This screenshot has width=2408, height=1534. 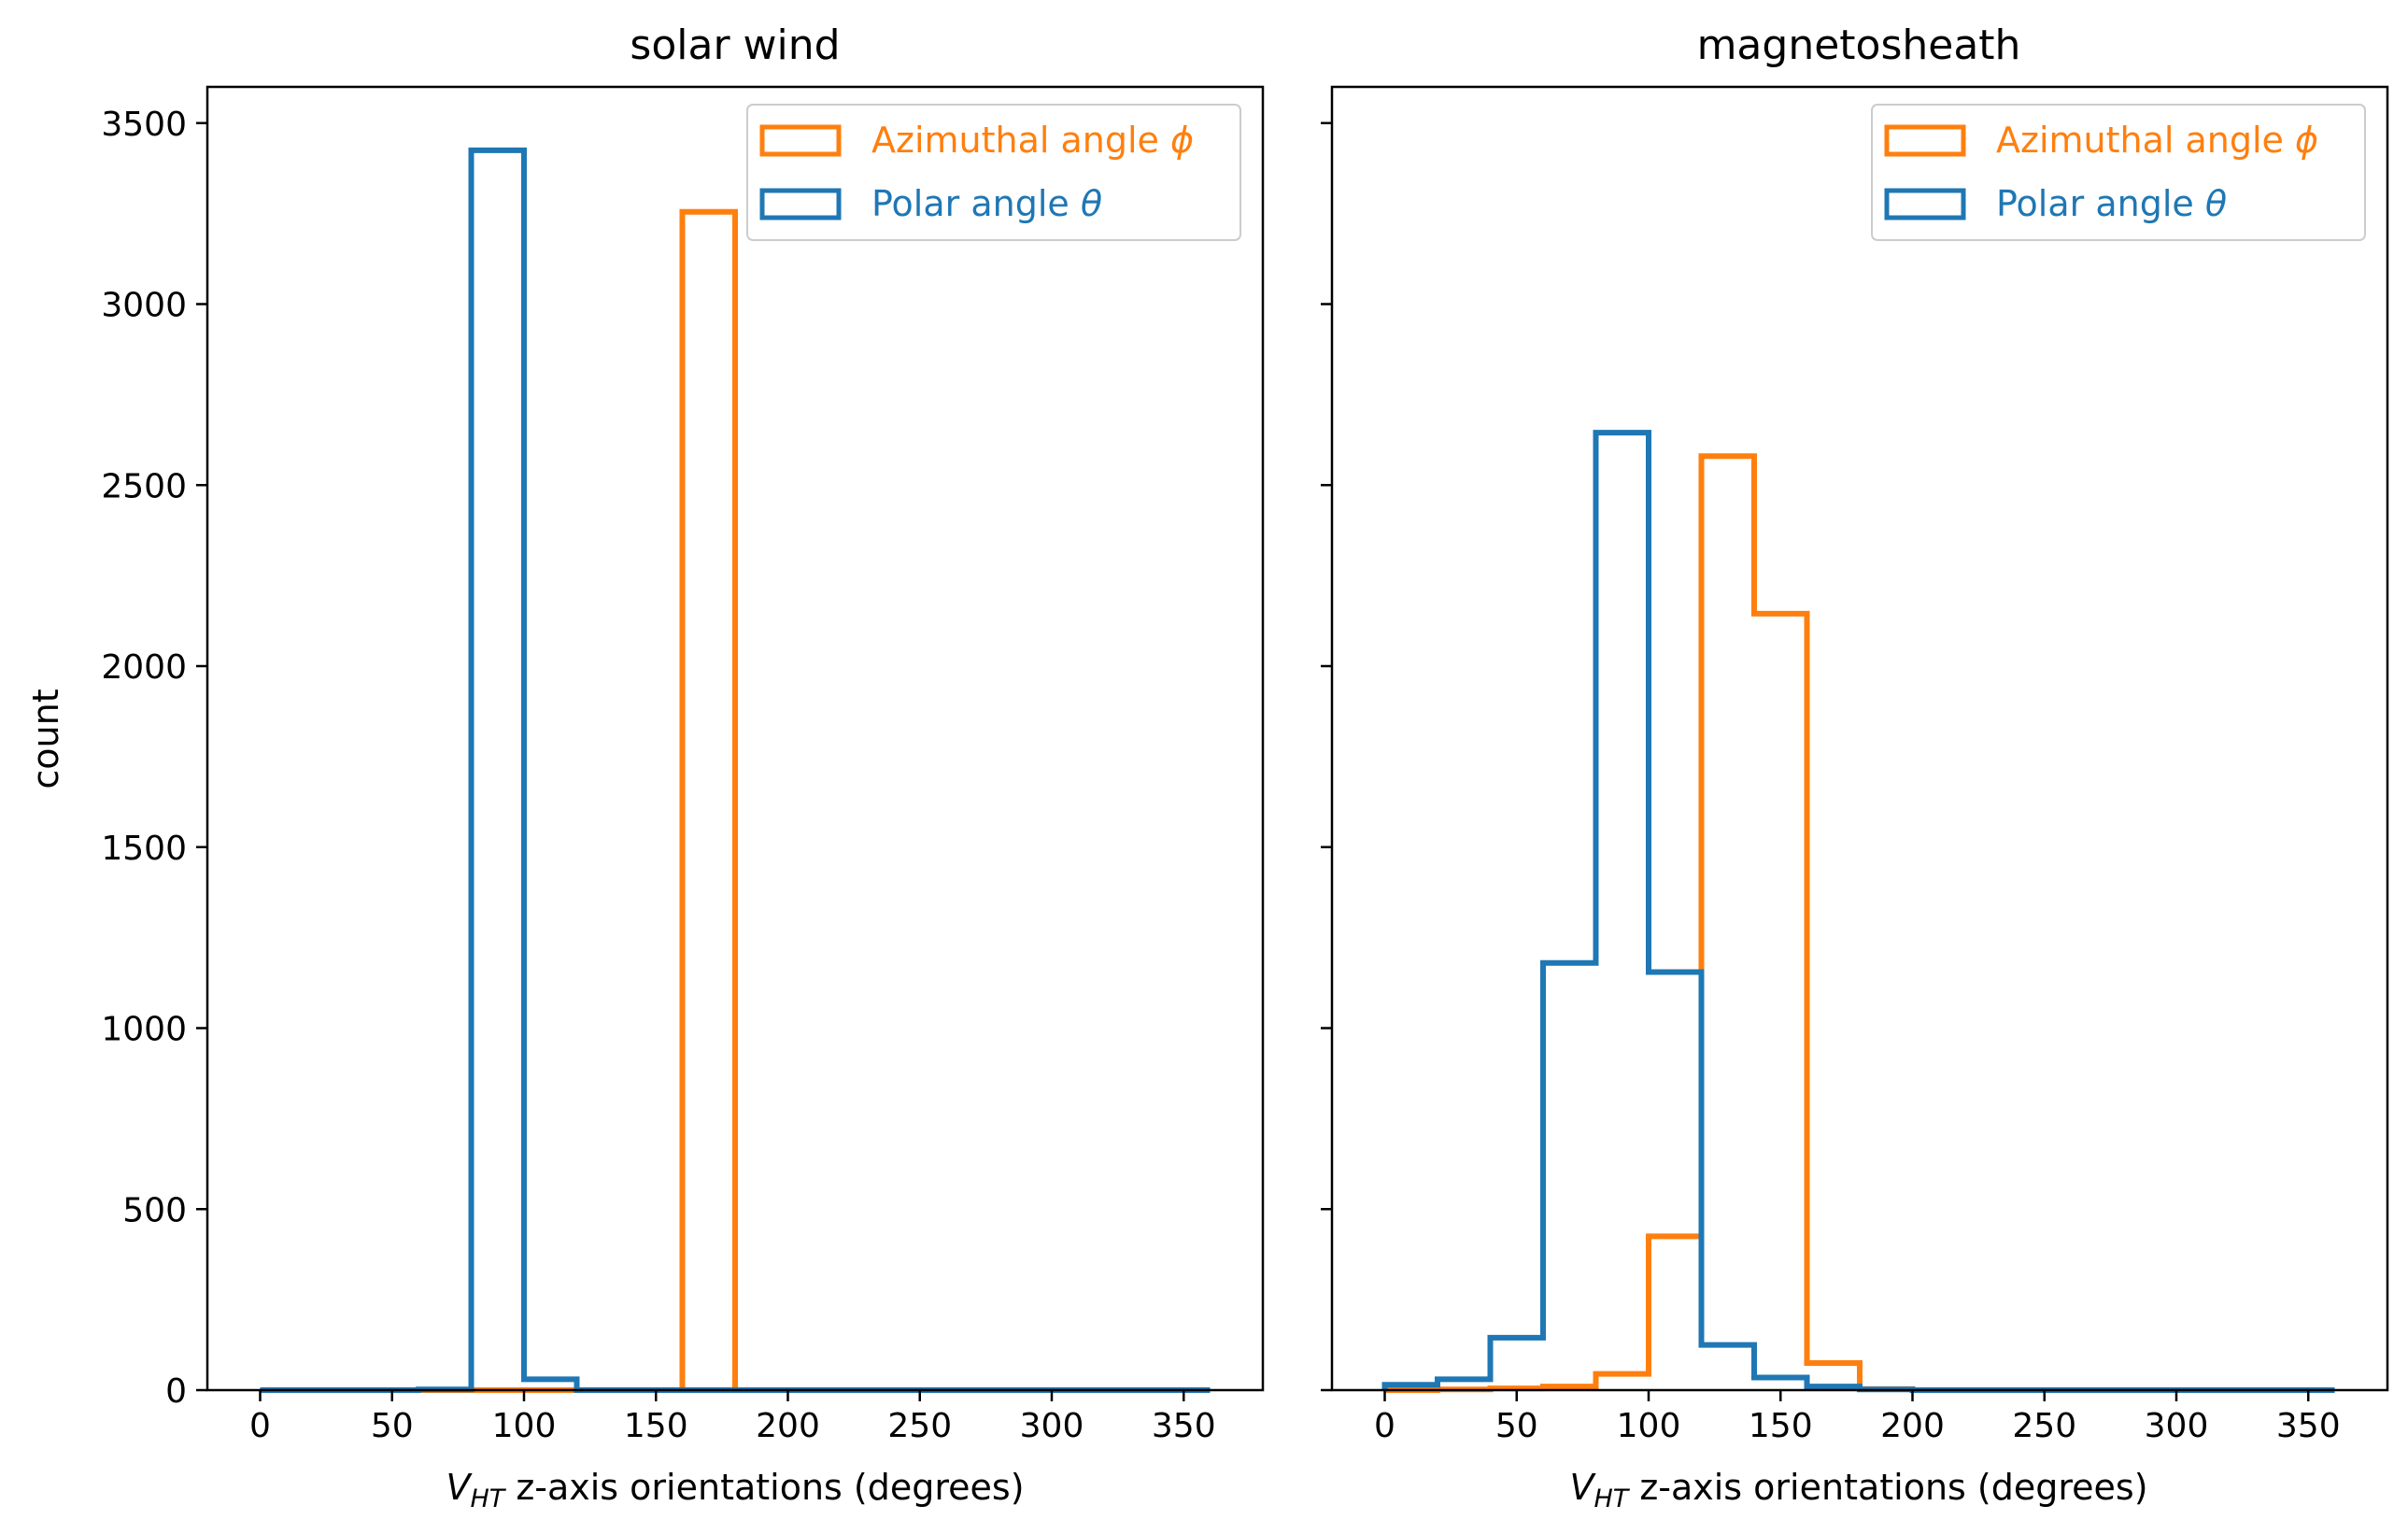 What do you see at coordinates (144, 667) in the screenshot?
I see `y-tick-label: 2000` at bounding box center [144, 667].